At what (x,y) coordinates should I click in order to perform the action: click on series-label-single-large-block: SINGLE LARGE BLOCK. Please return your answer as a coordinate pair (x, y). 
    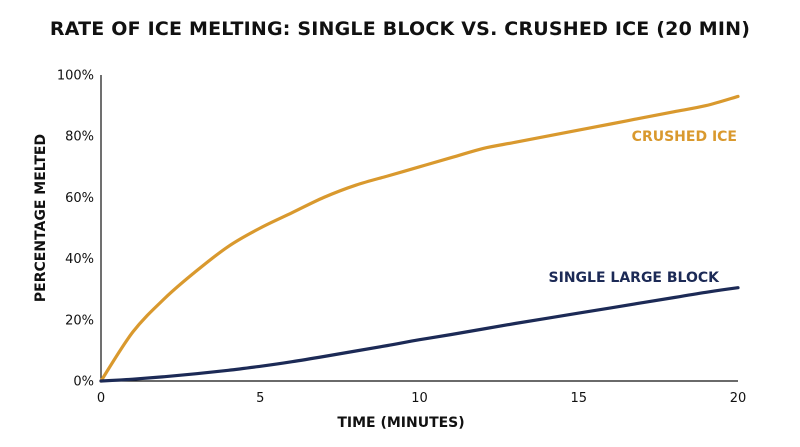
    Looking at the image, I should click on (635, 278).